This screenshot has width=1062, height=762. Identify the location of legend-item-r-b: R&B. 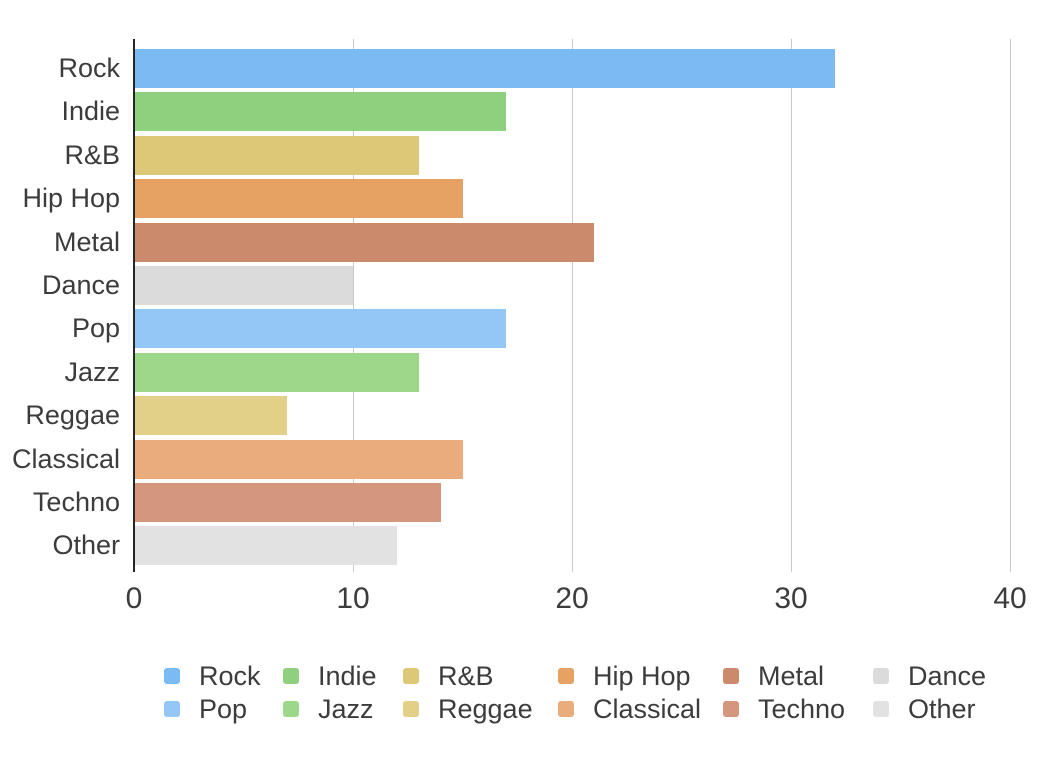
(448, 676).